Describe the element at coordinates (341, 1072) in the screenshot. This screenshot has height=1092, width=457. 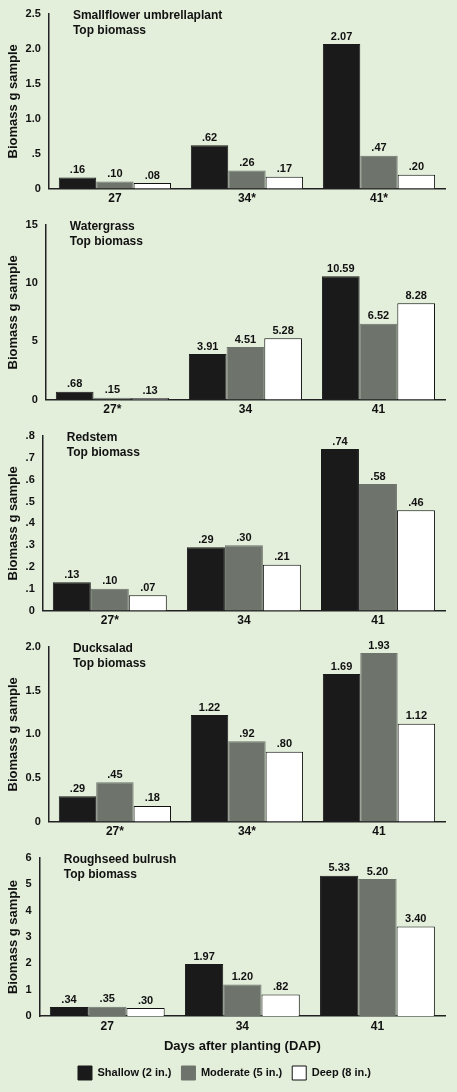
I see `legend-label: Deep (8 in.)` at that location.